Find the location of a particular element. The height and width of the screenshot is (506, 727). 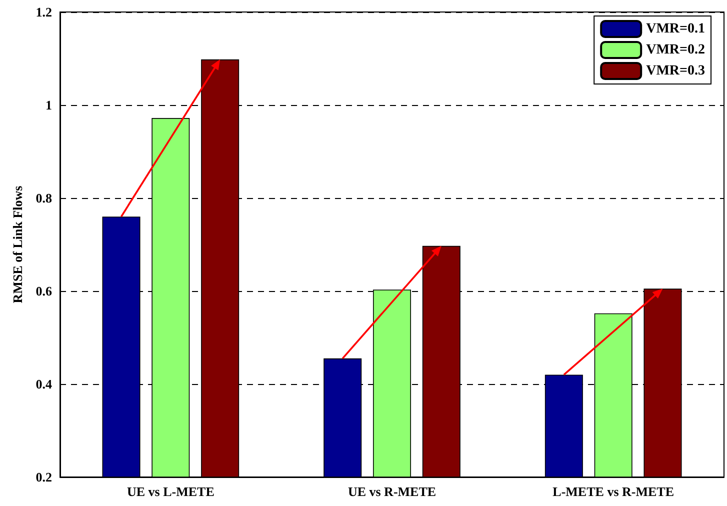

y-tick-label: 1.2 is located at coordinates (44, 12).